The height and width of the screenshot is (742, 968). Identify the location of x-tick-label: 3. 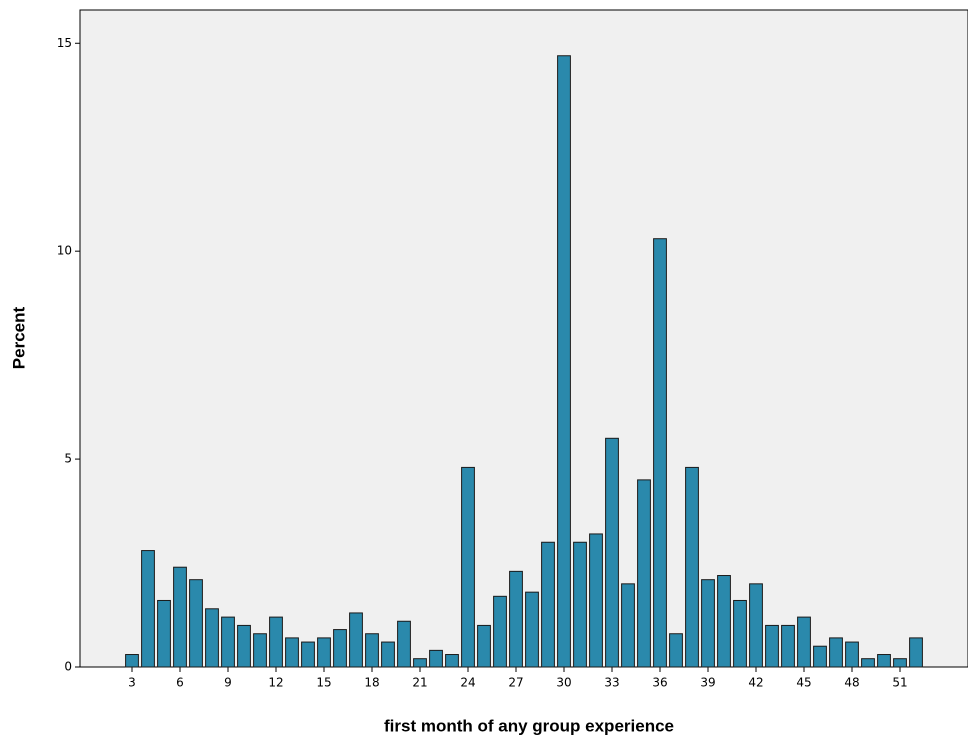
(132, 683).